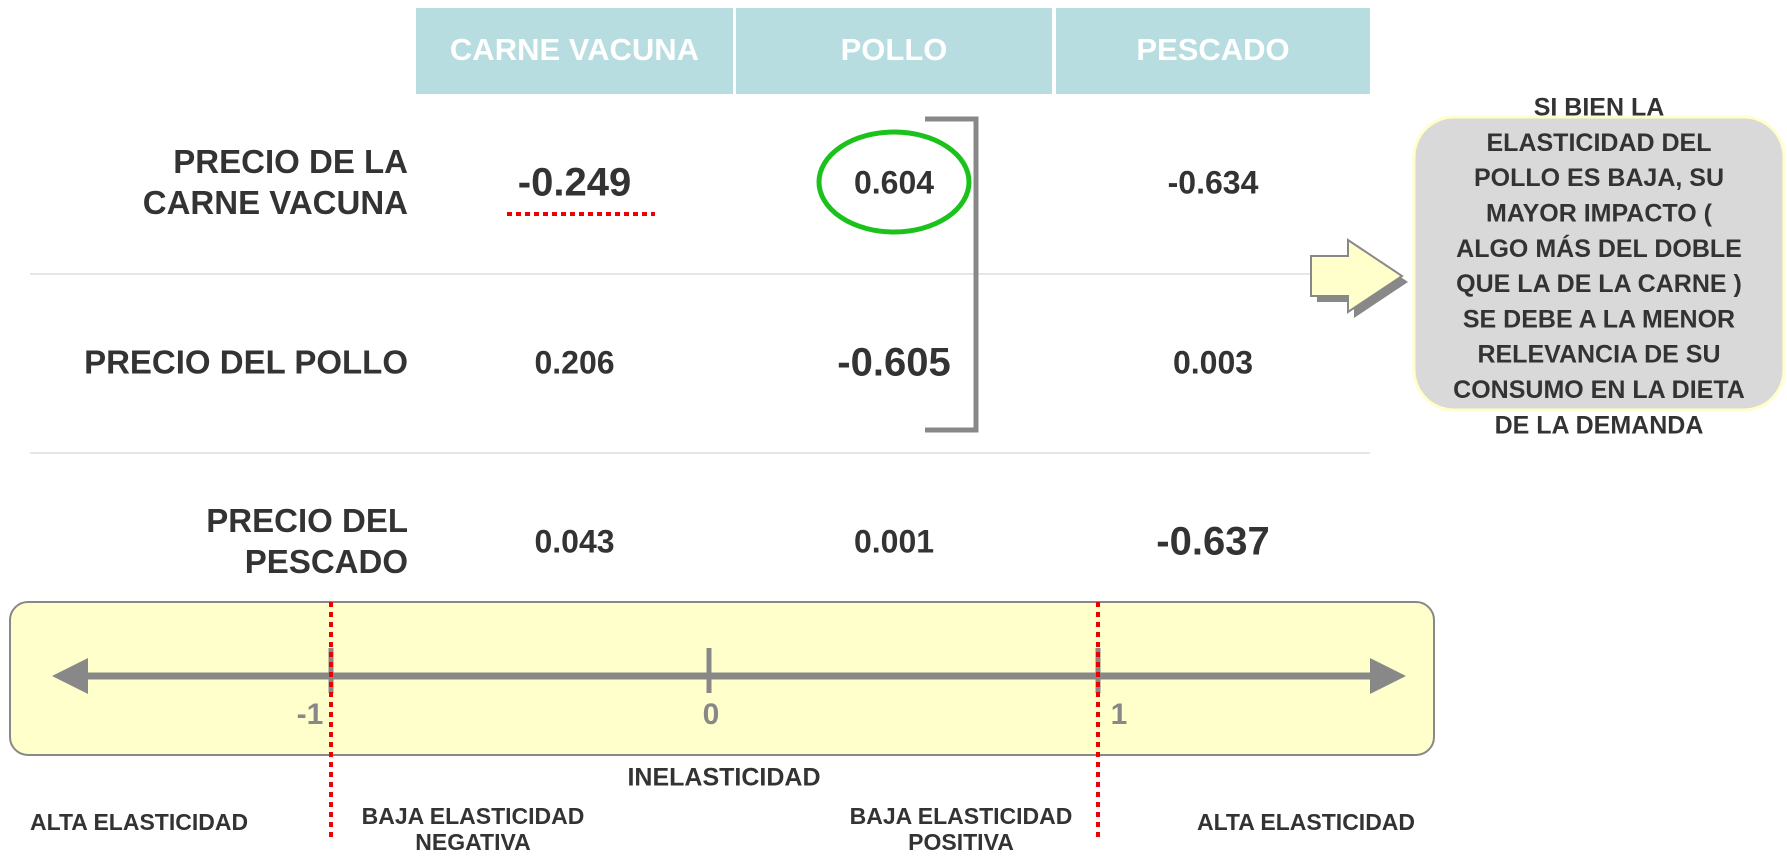  Describe the element at coordinates (1119, 714) in the screenshot. I see `tick-label: 1` at that location.